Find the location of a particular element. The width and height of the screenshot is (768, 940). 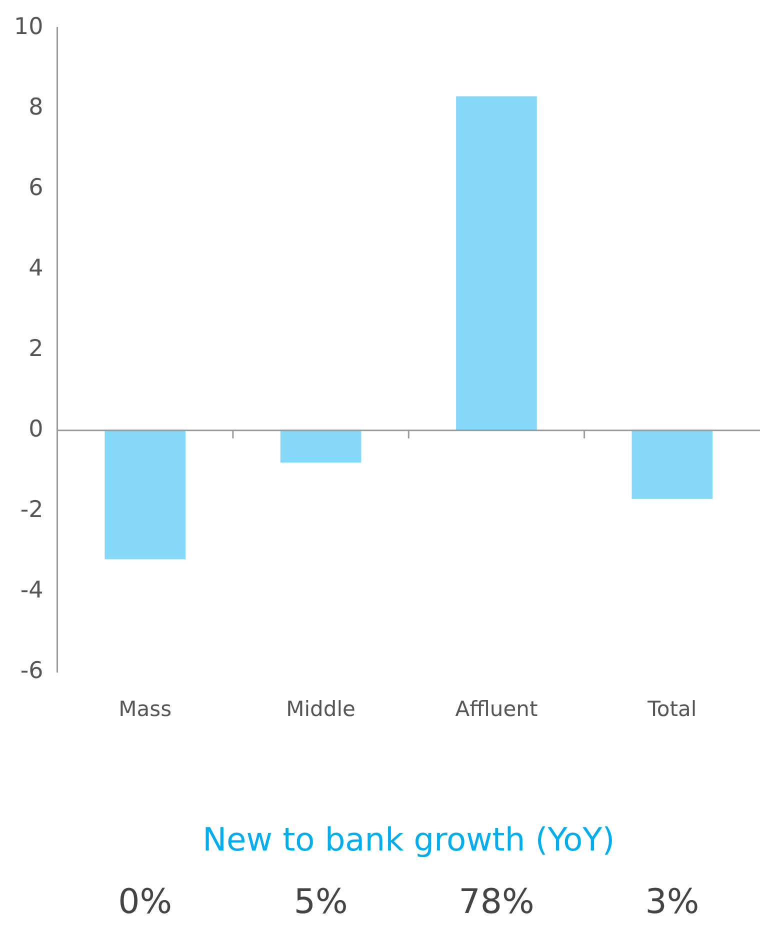

text: 78% is located at coordinates (496, 902).